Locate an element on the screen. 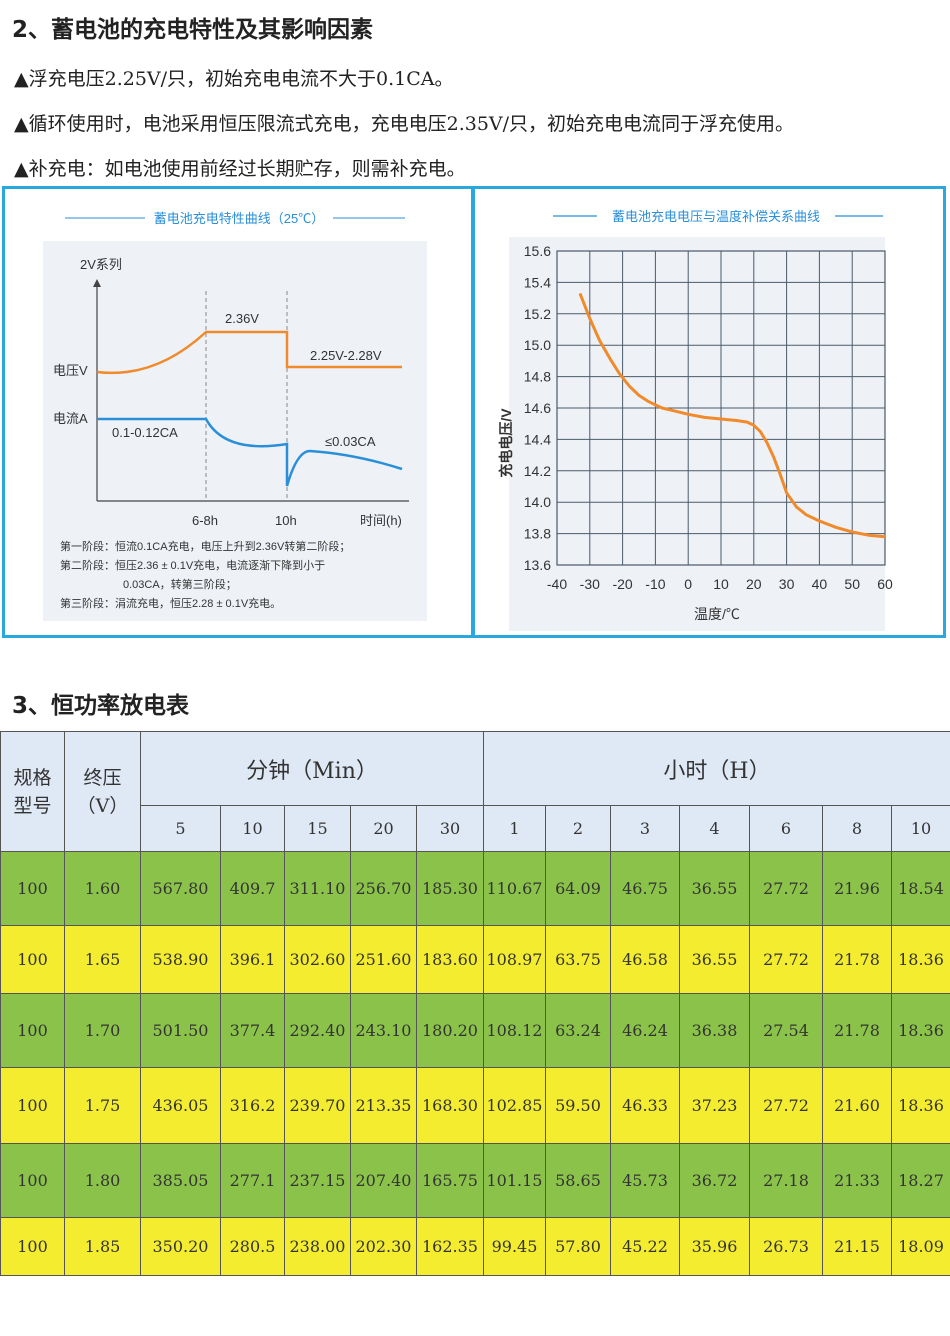  cell-value: 101.15 is located at coordinates (514, 1180).